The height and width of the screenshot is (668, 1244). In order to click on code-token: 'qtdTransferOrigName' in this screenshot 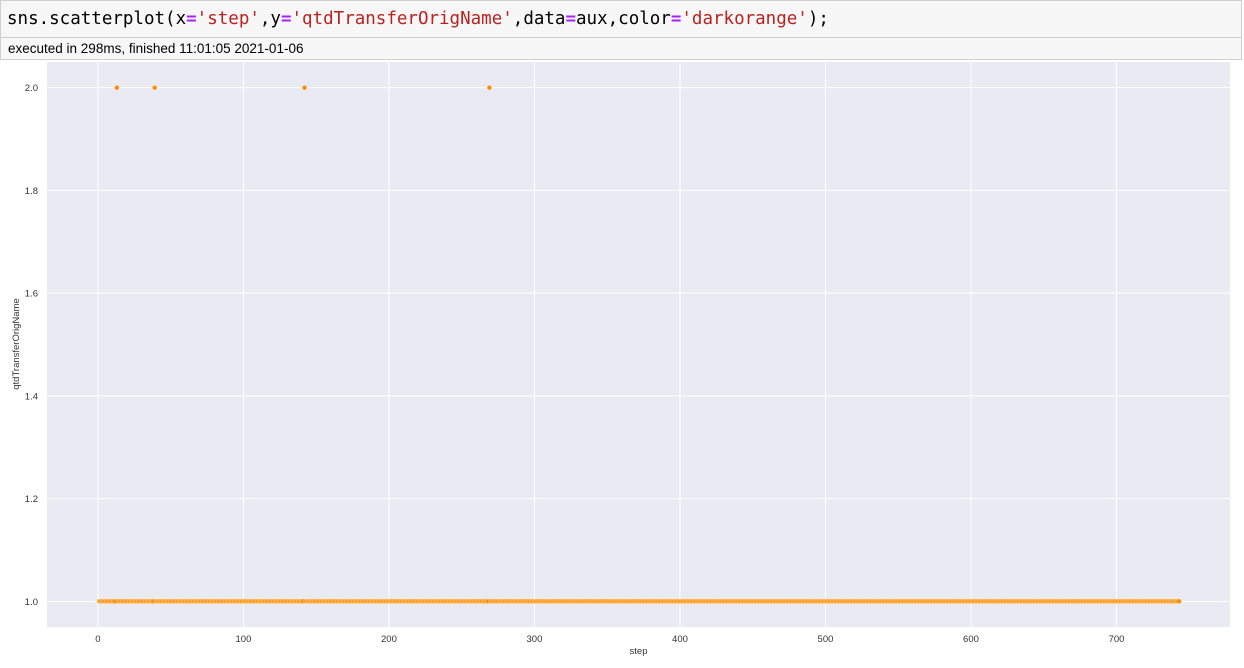, I will do `click(402, 19)`.